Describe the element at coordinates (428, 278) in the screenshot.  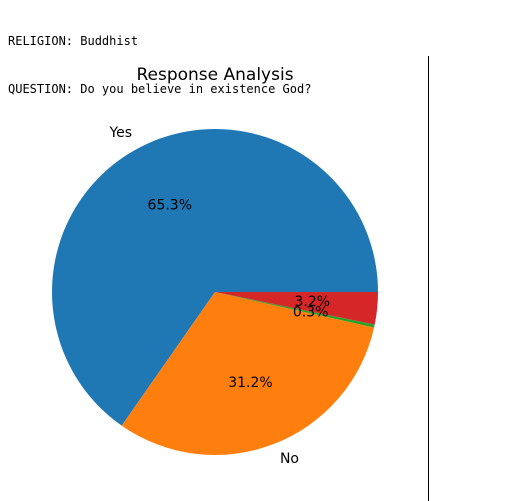
I see `output-divider` at that location.